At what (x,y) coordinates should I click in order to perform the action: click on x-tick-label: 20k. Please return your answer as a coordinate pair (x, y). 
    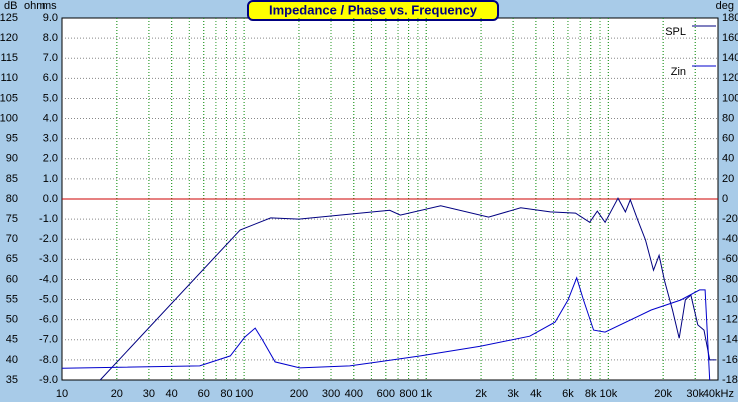
    Looking at the image, I should click on (663, 394).